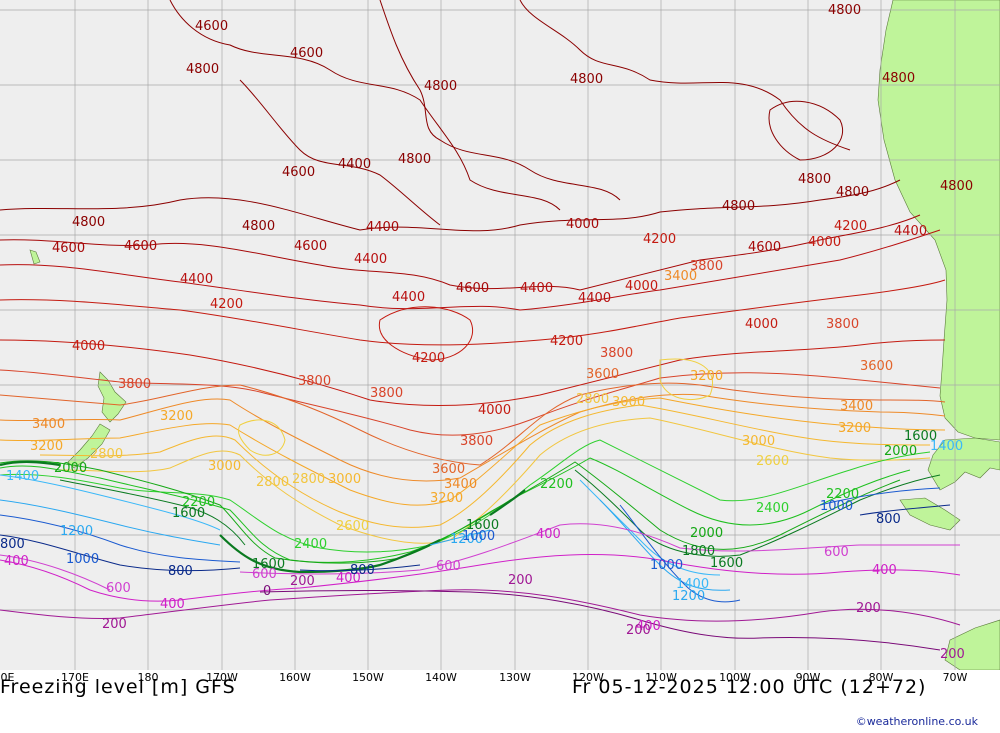 The height and width of the screenshot is (733, 1000). I want to click on contour-2000, so click(450, 512).